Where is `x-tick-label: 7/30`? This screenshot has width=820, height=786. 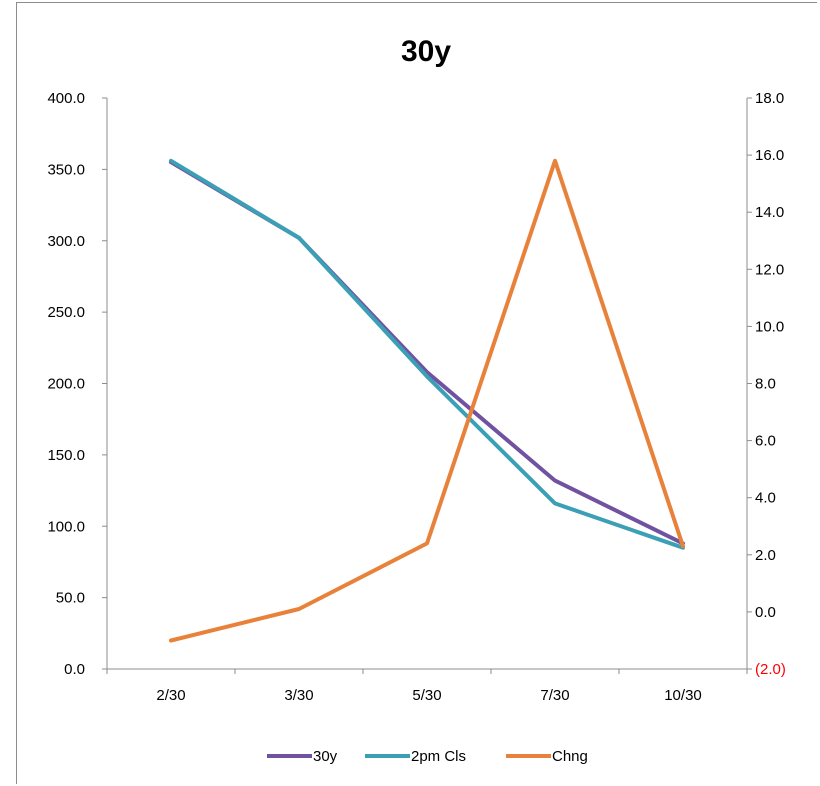 x-tick-label: 7/30 is located at coordinates (554, 695).